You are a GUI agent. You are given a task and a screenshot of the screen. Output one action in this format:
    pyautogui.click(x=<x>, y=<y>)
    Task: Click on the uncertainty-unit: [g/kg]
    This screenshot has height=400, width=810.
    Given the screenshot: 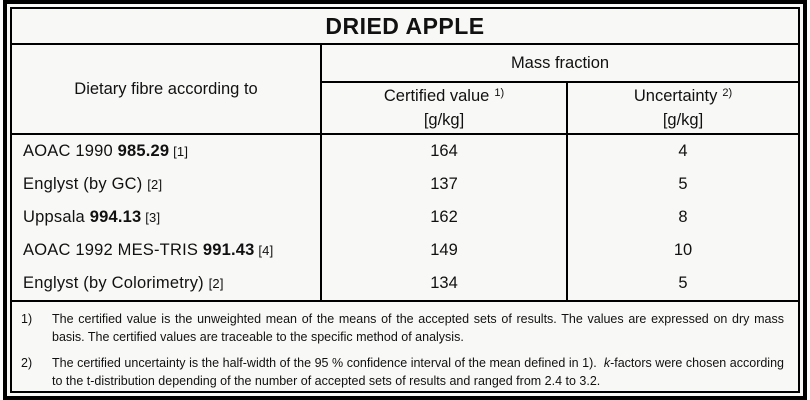 What is the action you would take?
    pyautogui.click(x=683, y=120)
    